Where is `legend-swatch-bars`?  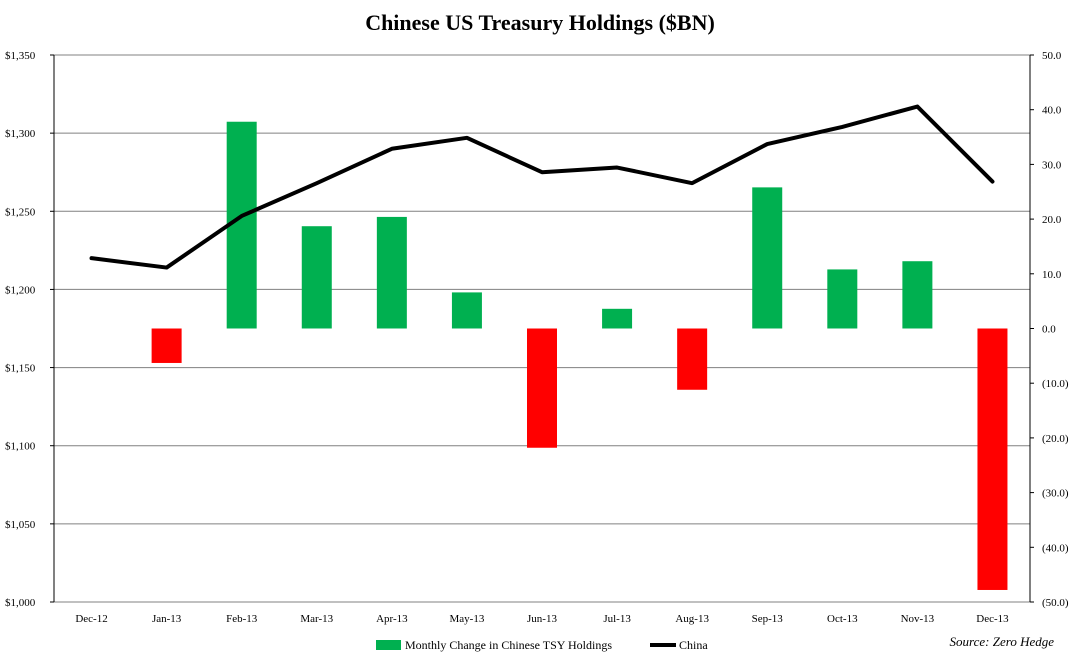
legend-swatch-bars is located at coordinates (388, 645).